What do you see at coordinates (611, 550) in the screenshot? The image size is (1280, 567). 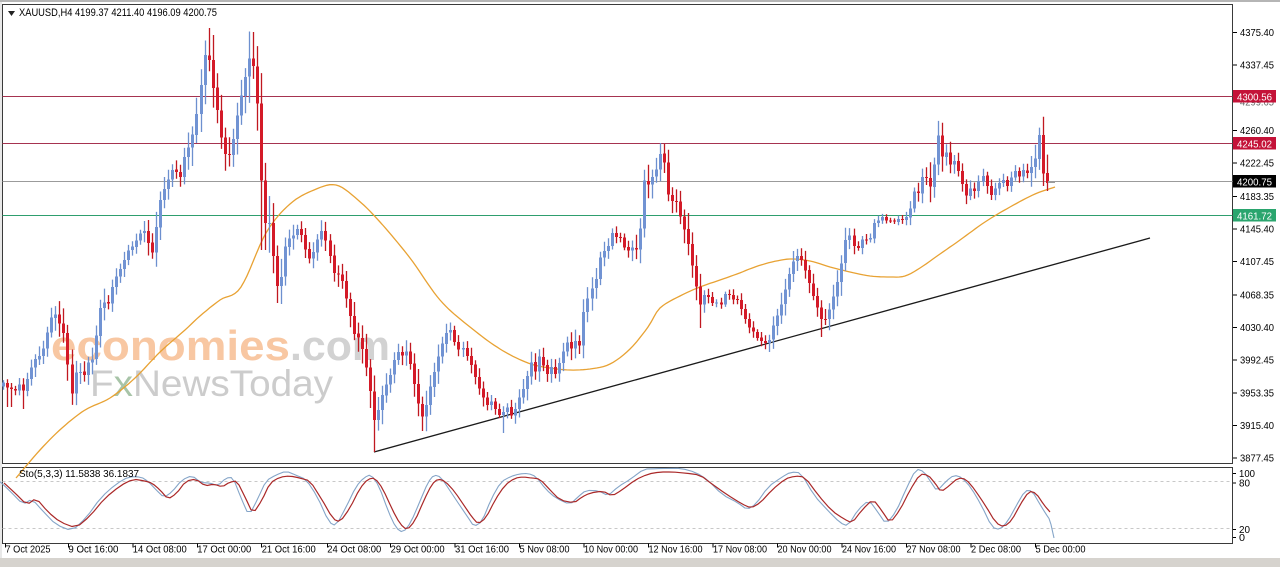 I see `svg-text: 10 Nov 00:00` at bounding box center [611, 550].